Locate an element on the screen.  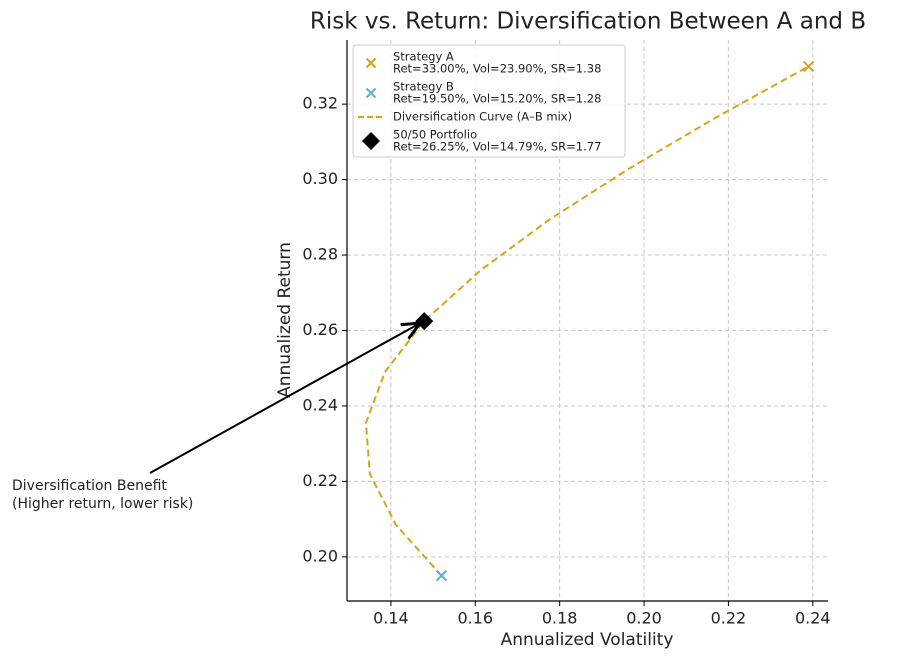
legend-label: Strategy B is located at coordinates (423, 87).